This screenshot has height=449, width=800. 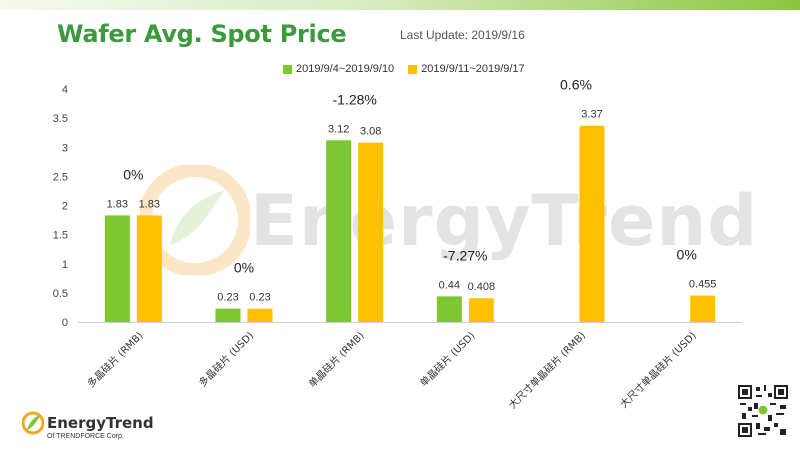 What do you see at coordinates (473, 69) in the screenshot?
I see `legend-label-series2: 2019/9/11~2019/9/17` at bounding box center [473, 69].